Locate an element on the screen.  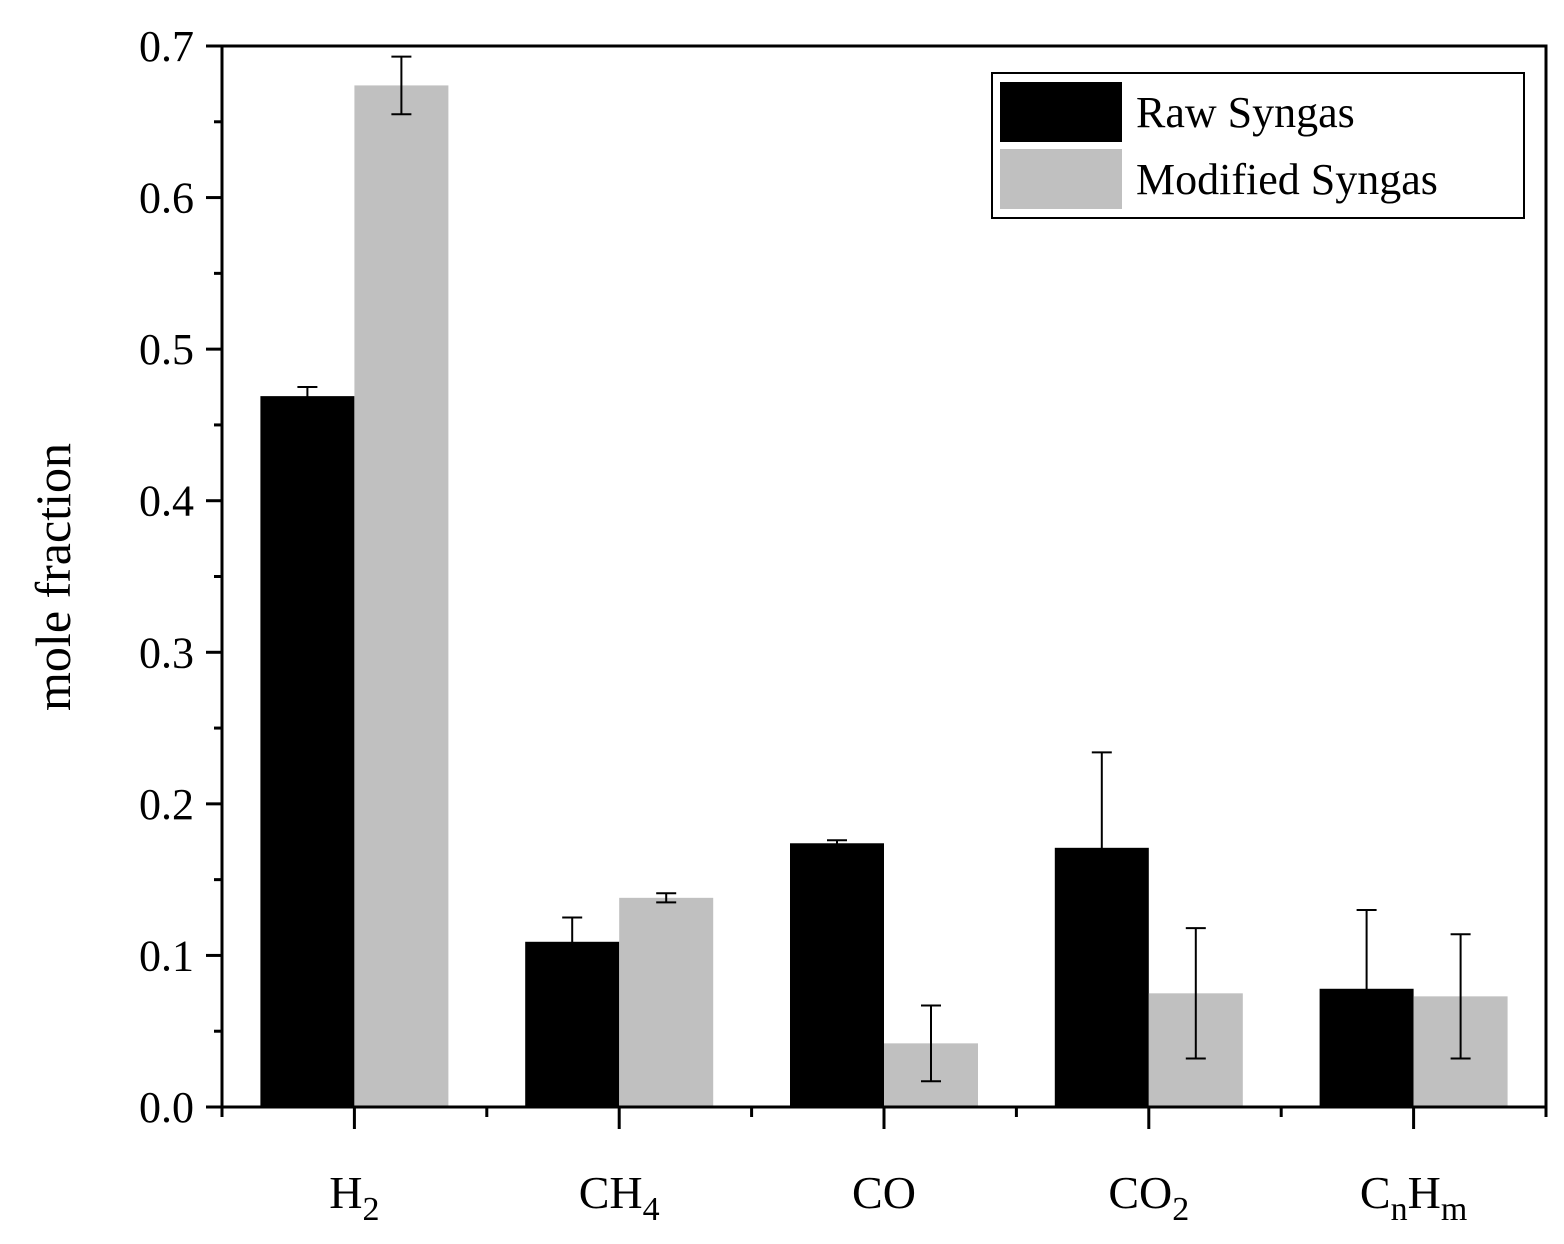
x-tick-label: CH4 is located at coordinates (619, 1197).